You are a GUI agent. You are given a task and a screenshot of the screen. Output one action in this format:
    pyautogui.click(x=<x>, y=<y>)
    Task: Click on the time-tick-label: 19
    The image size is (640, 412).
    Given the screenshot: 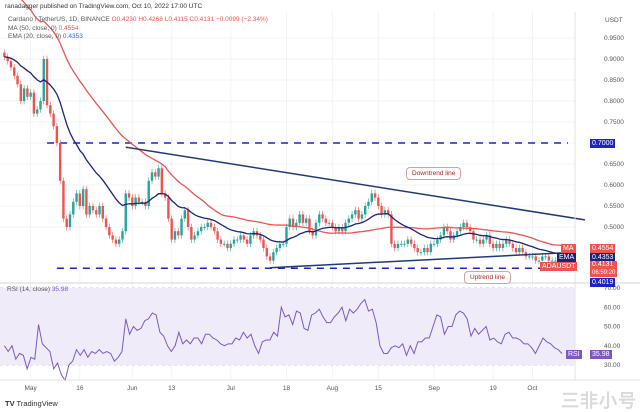 What is the action you would take?
    pyautogui.click(x=494, y=388)
    